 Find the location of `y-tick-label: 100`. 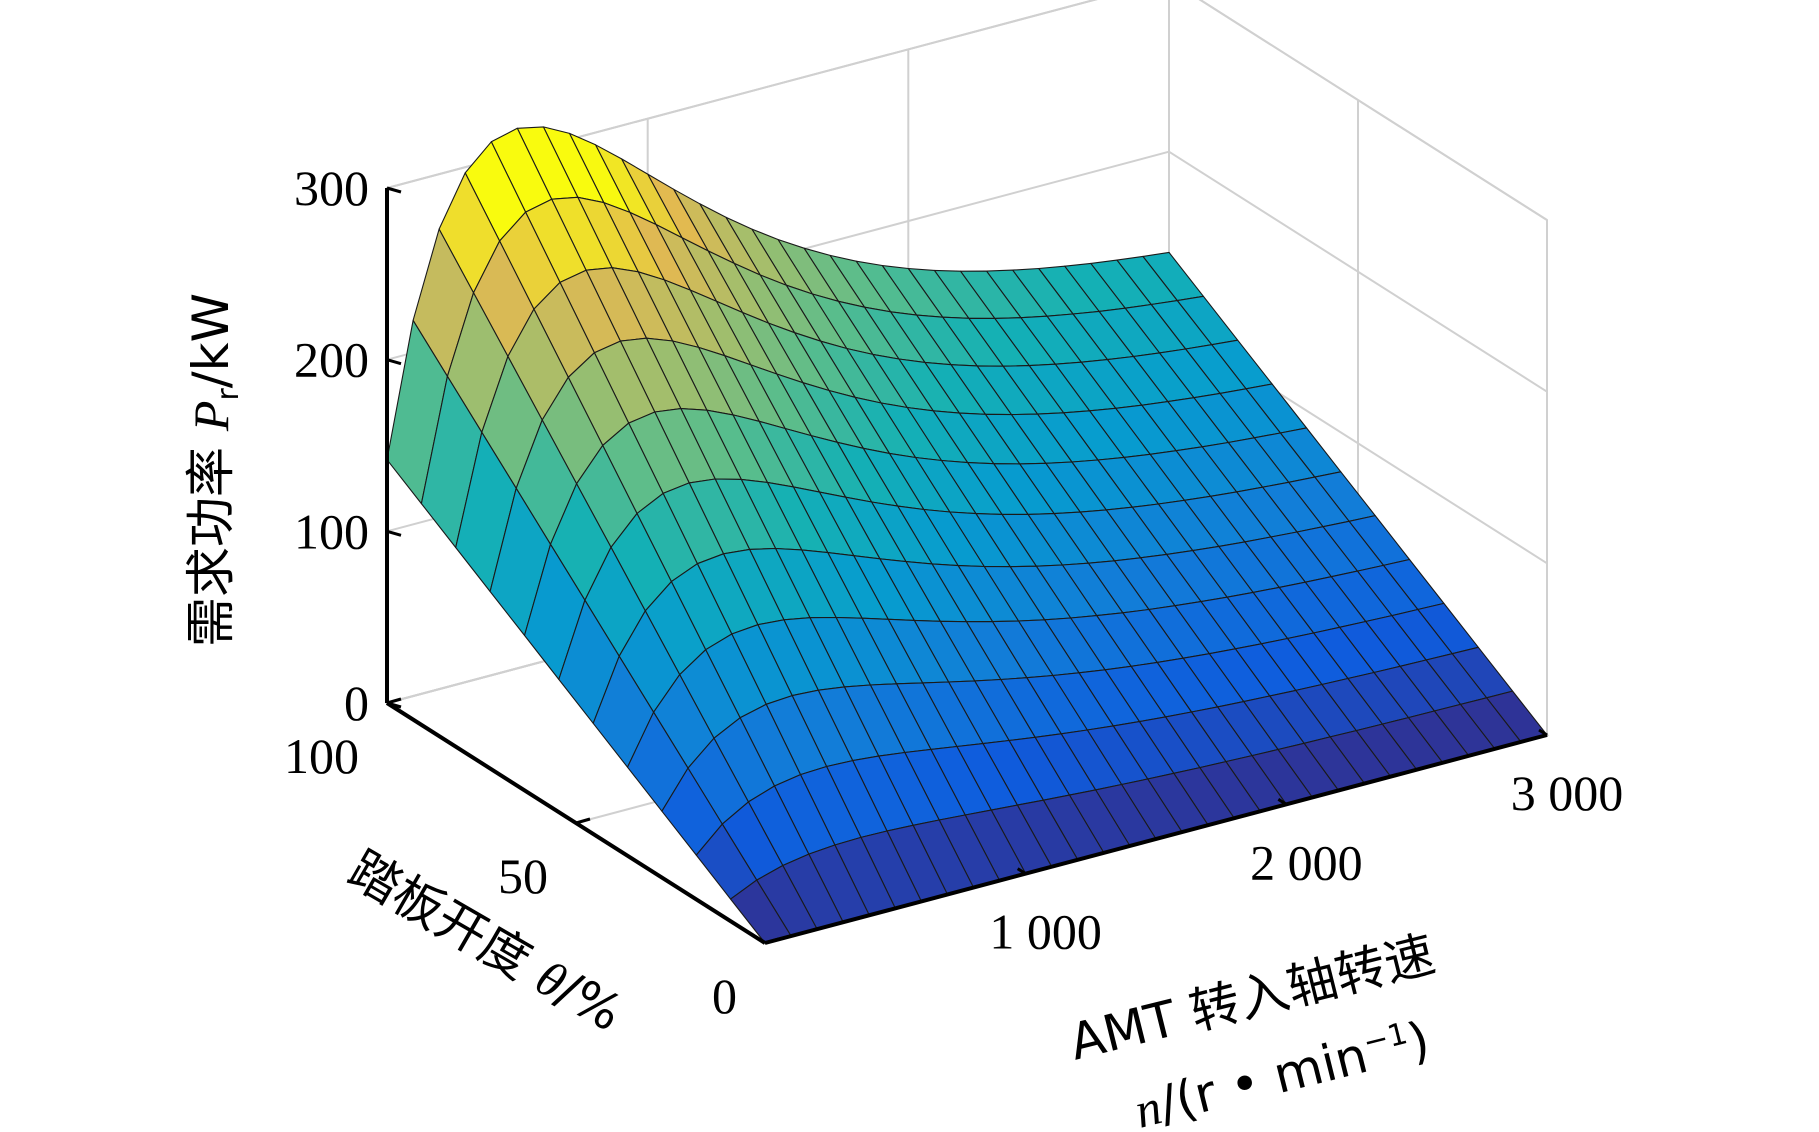

y-tick-label: 100 is located at coordinates (321, 756).